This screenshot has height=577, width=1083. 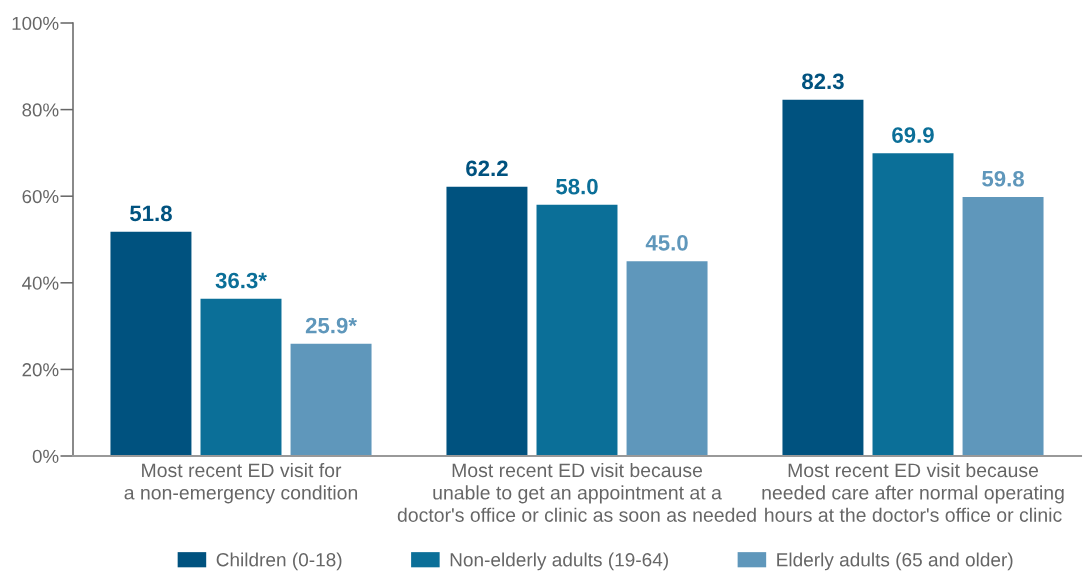 What do you see at coordinates (40, 283) in the screenshot?
I see `y-tick-label: 40%` at bounding box center [40, 283].